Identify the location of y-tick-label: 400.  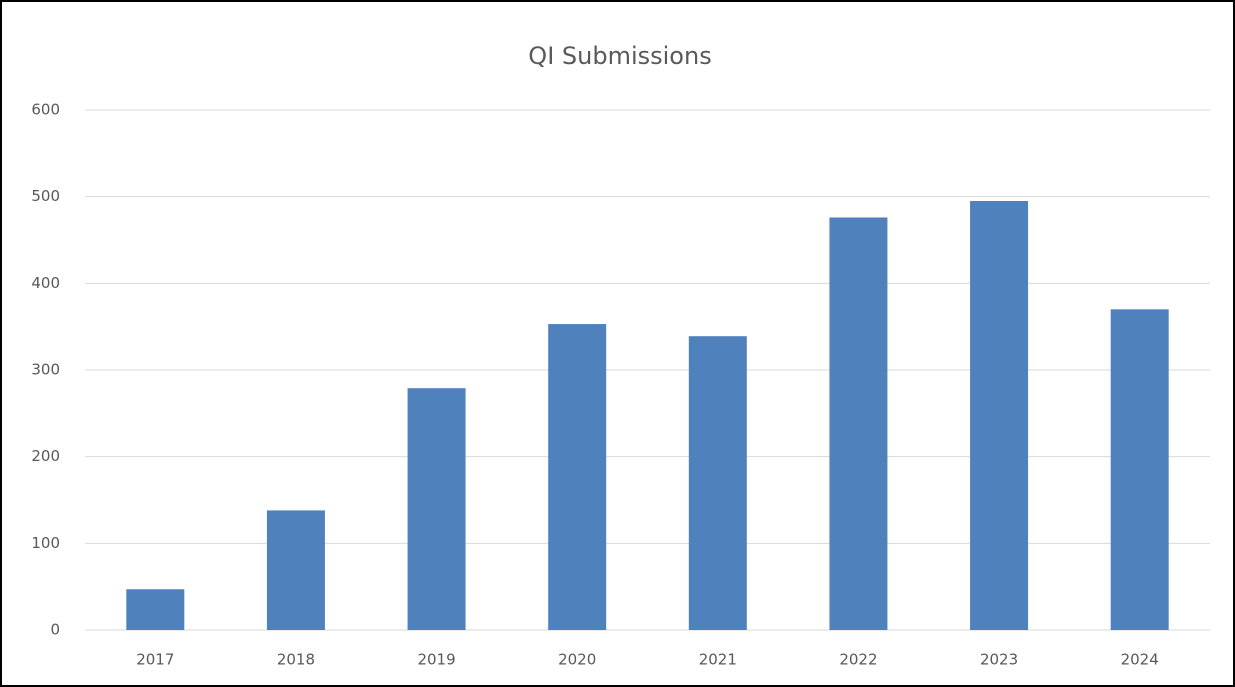
(45, 283).